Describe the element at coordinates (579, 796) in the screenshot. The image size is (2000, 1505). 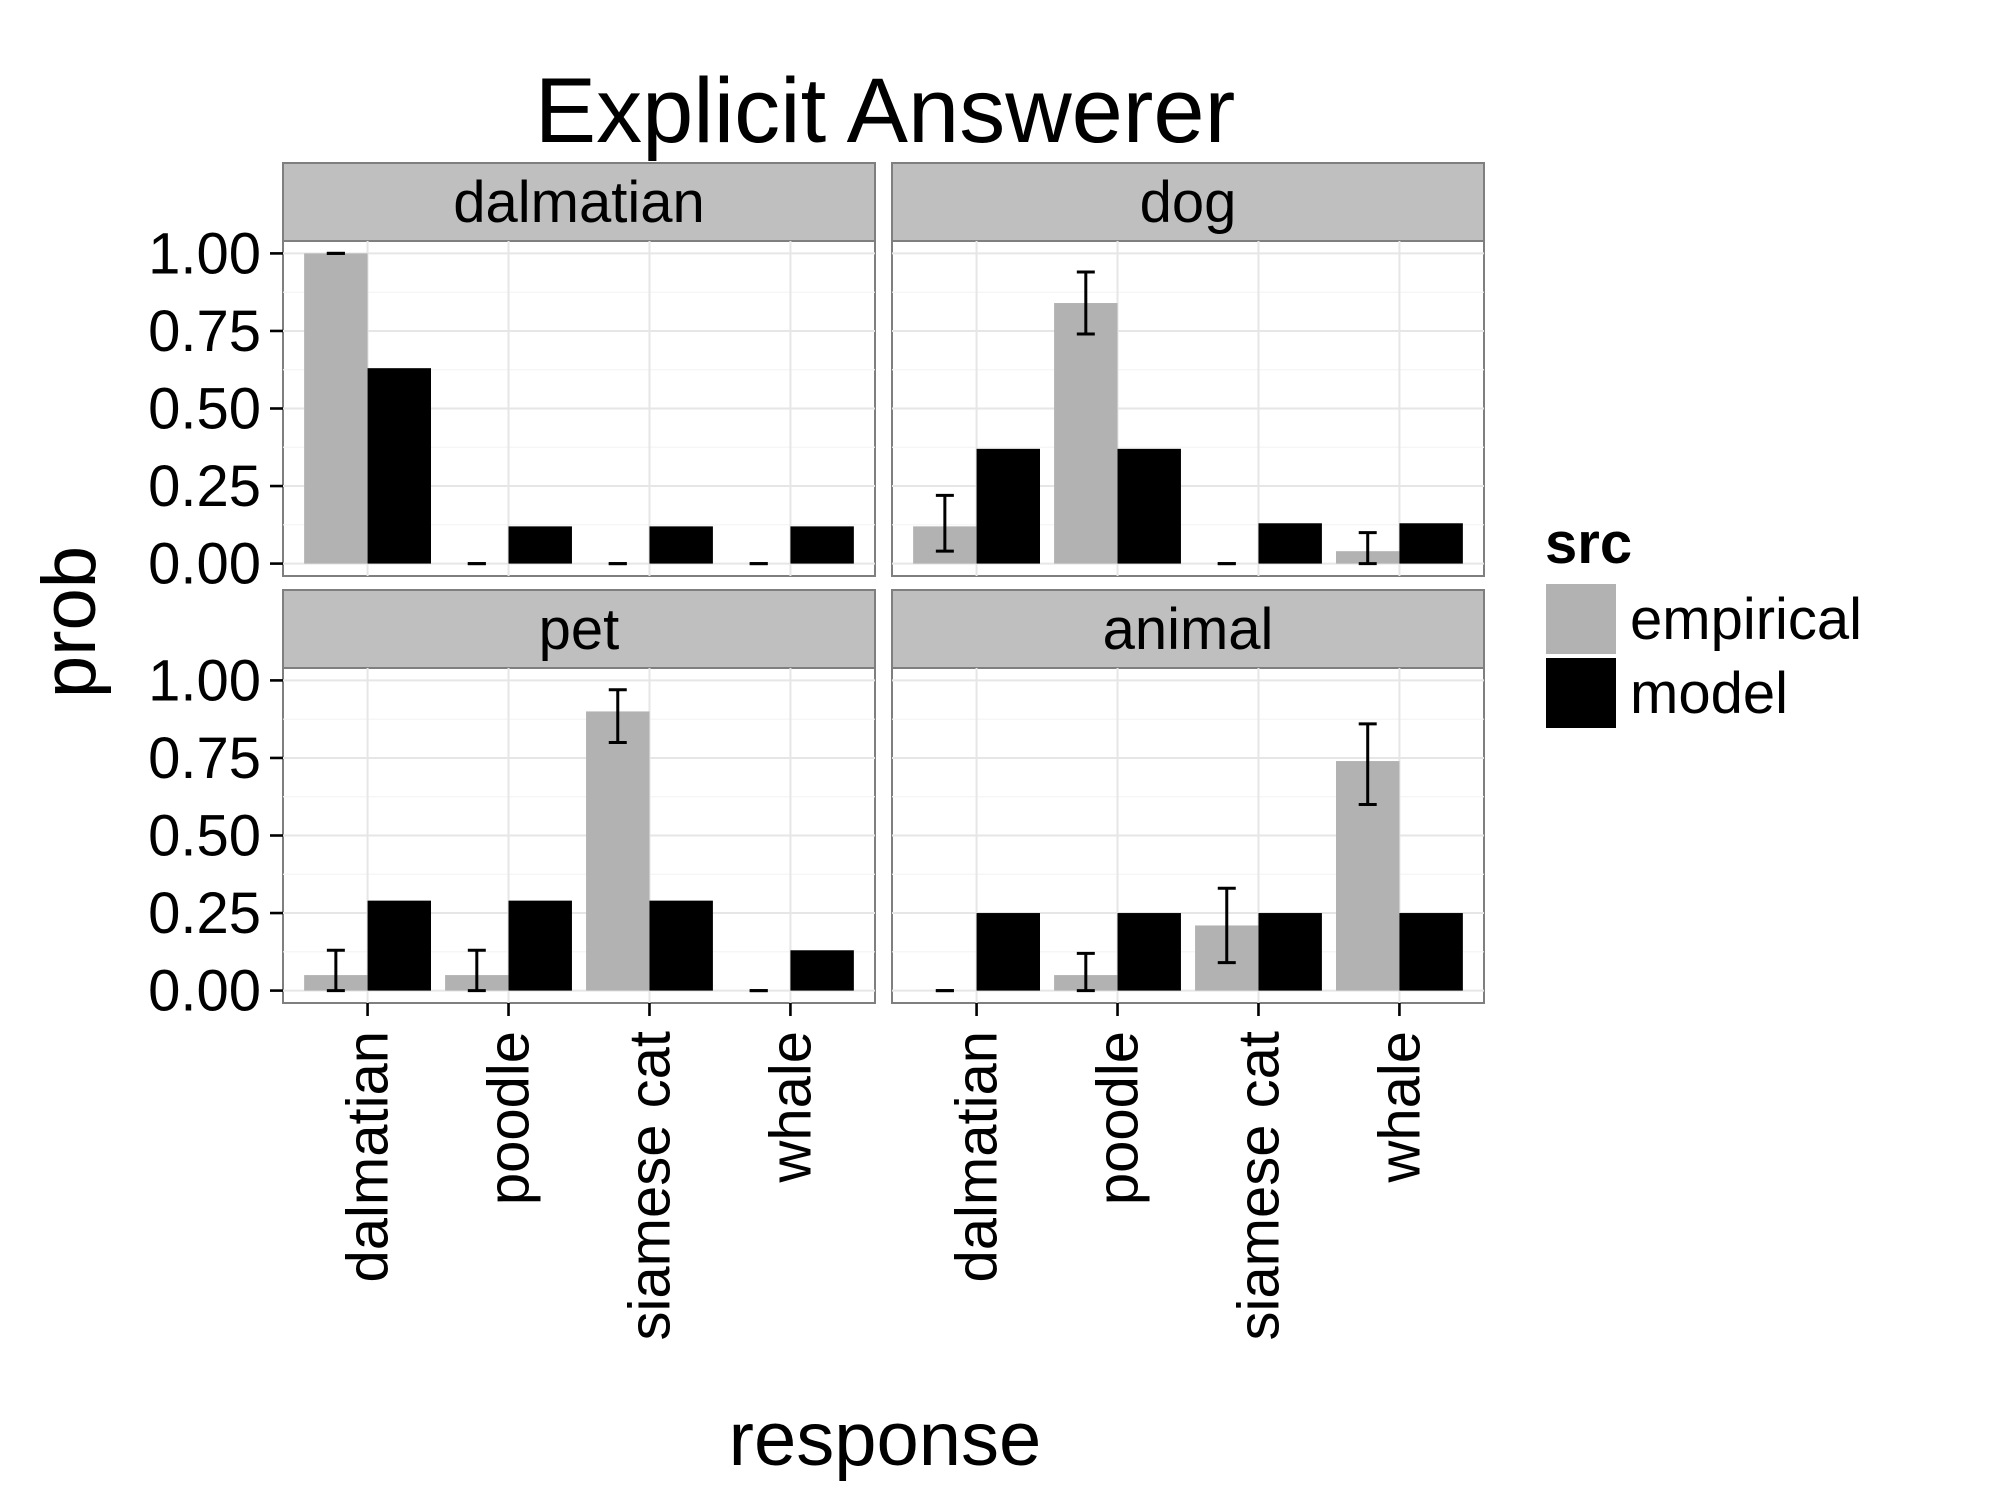
I see `facet-panel-pet: pet` at that location.